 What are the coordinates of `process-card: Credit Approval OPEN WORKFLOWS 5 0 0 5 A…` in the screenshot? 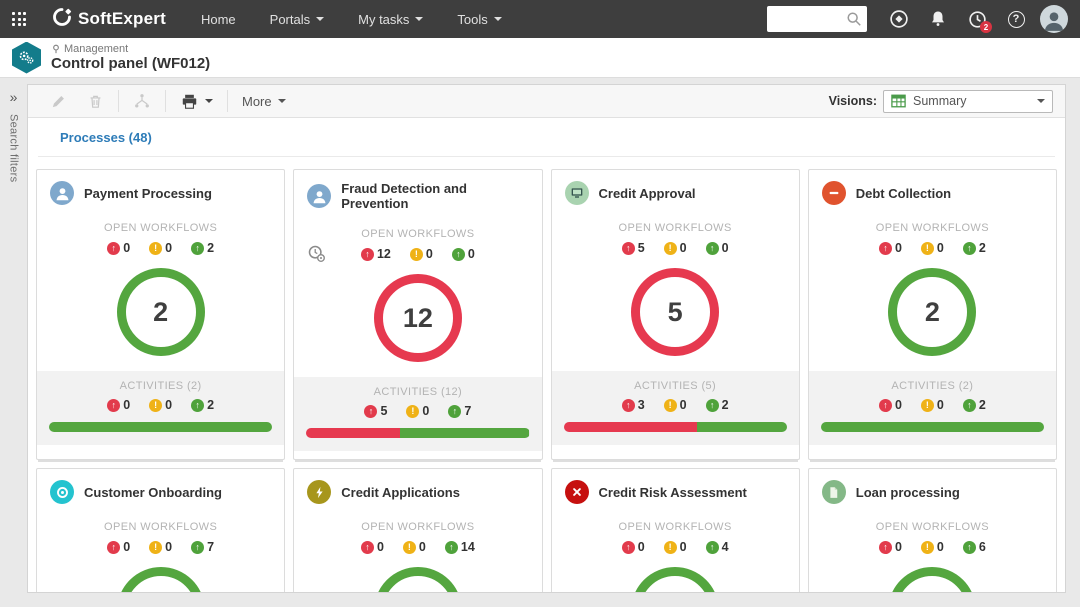 It's located at (675, 314).